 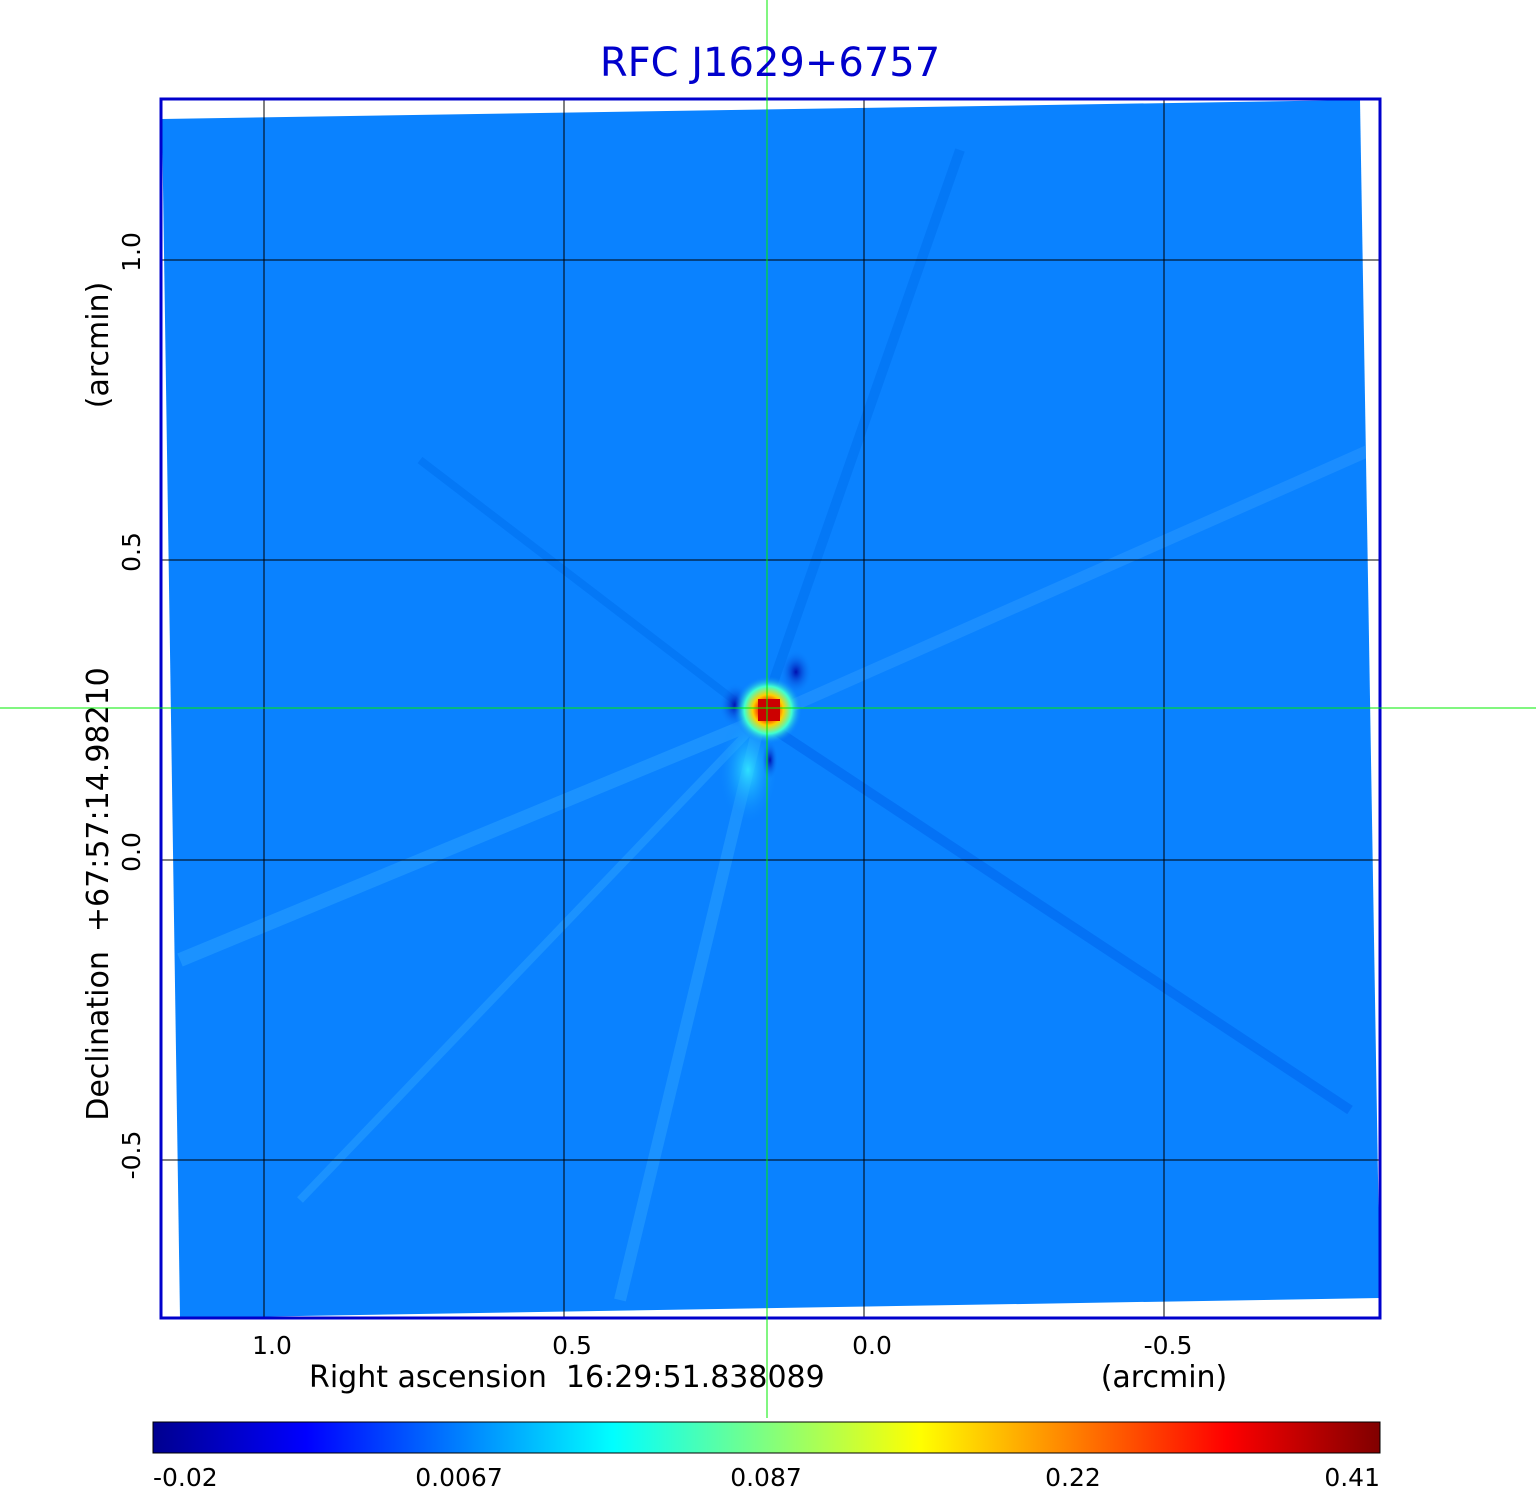 What do you see at coordinates (185, 1477) in the screenshot?
I see `colorbar-tick-label: -0.02` at bounding box center [185, 1477].